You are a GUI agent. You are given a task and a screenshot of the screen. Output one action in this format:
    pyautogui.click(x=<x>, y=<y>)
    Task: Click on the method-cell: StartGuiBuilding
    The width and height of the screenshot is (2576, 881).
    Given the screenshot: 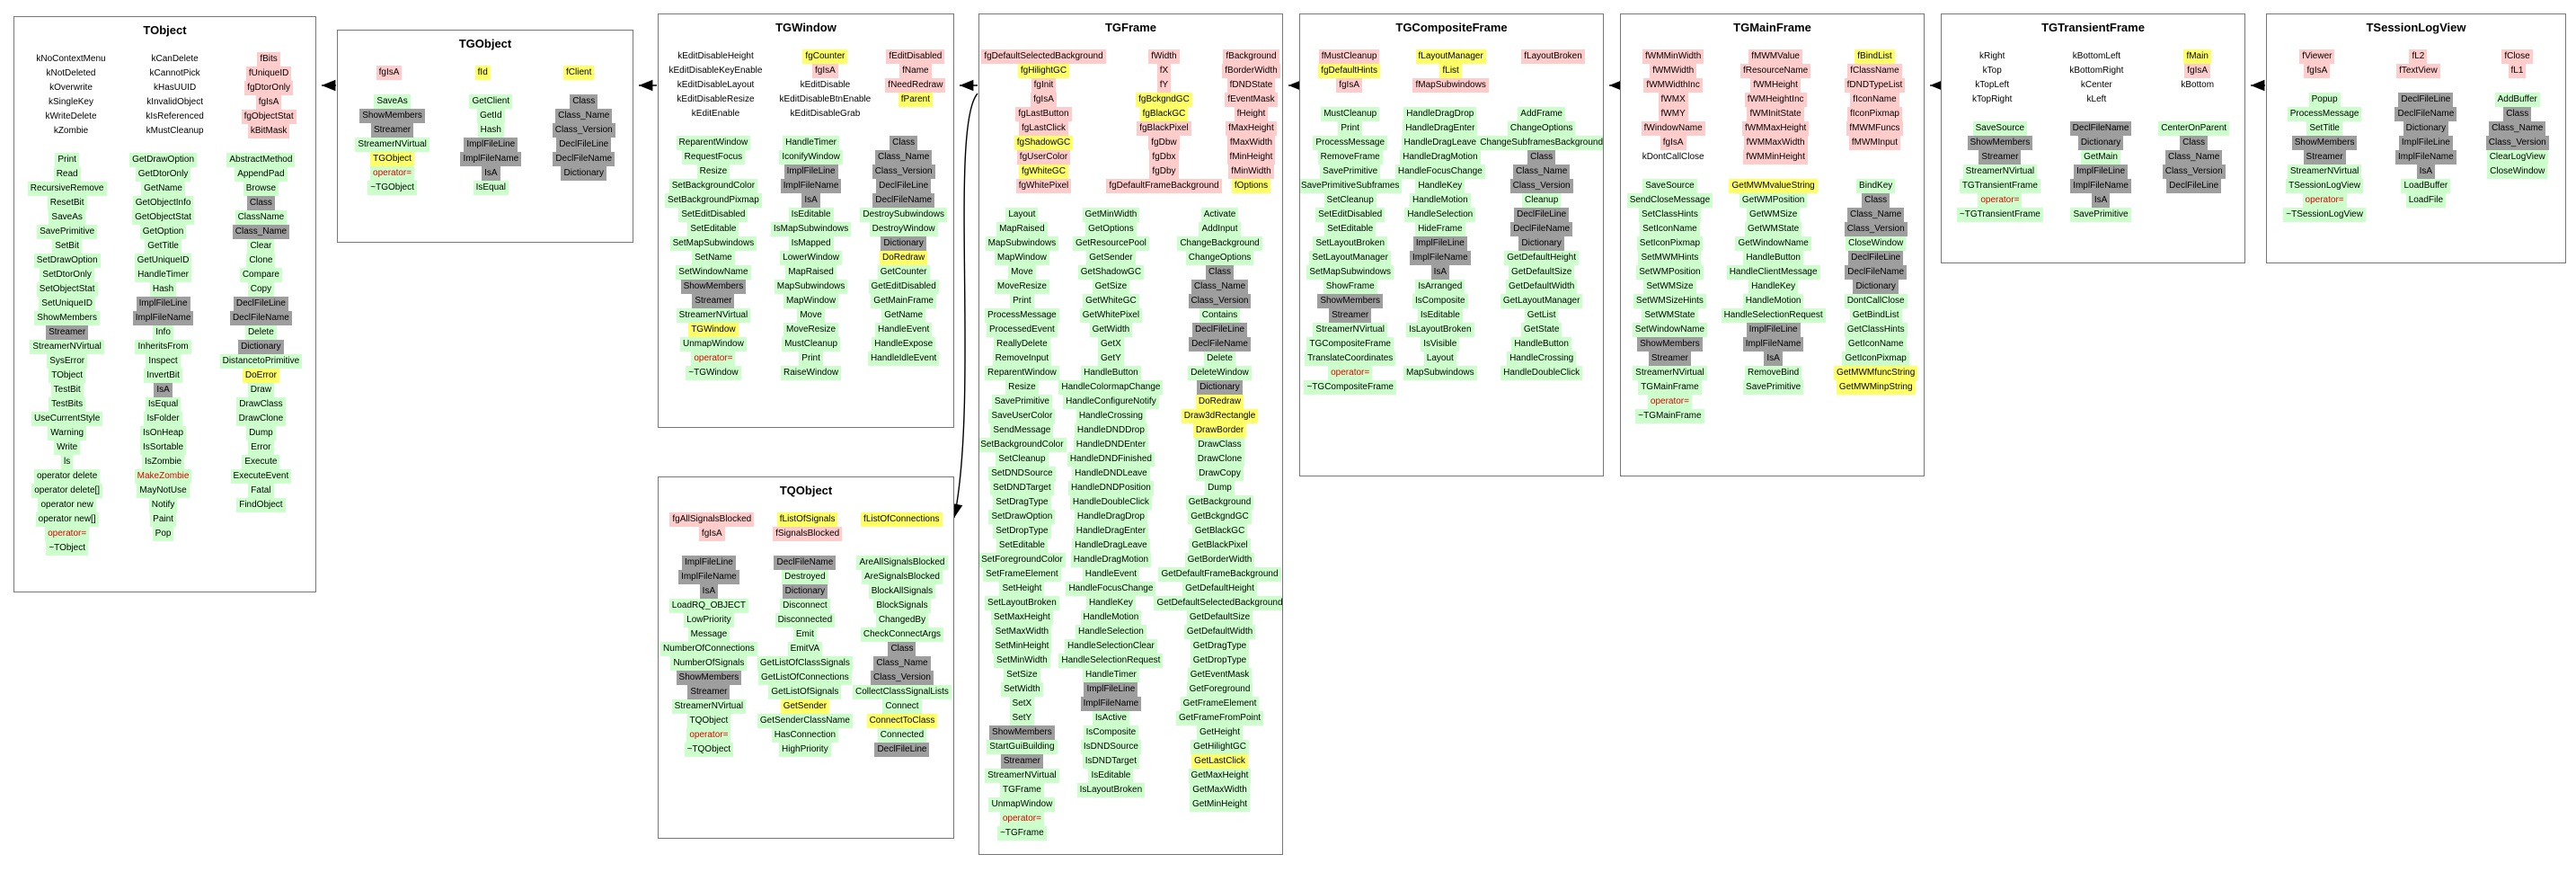 What is the action you would take?
    pyautogui.click(x=1022, y=747)
    